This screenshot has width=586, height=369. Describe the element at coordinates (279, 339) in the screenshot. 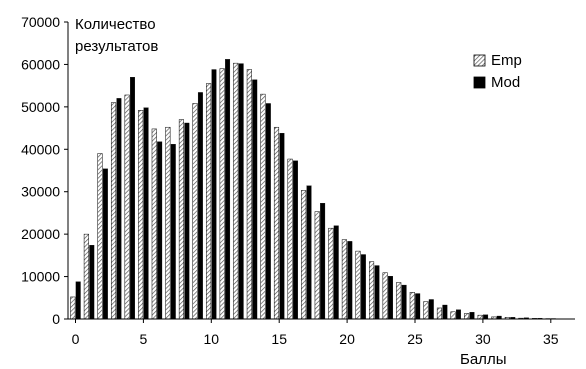

I see `x-tick-label-15: 15` at that location.